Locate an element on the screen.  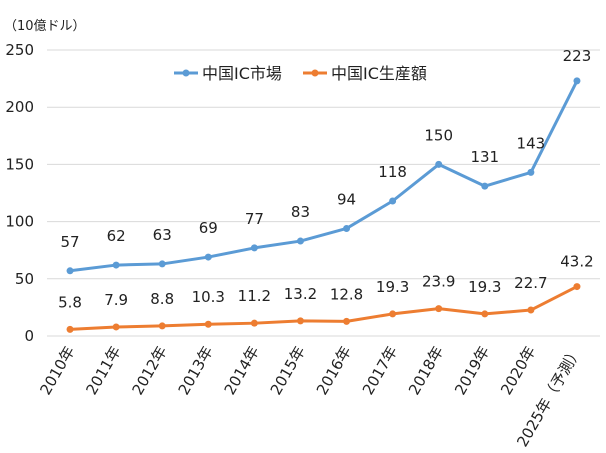
data-label: 43.2 is located at coordinates (576, 262).